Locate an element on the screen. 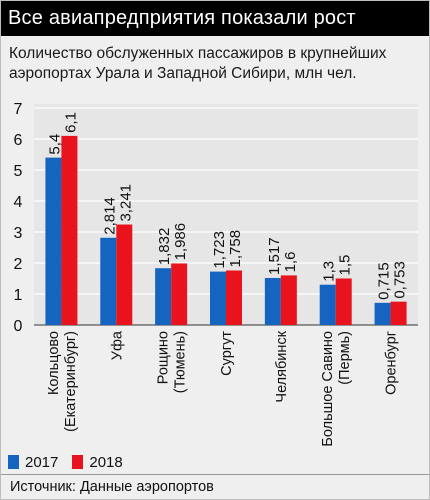  data-label: 1,6 is located at coordinates (290, 262).